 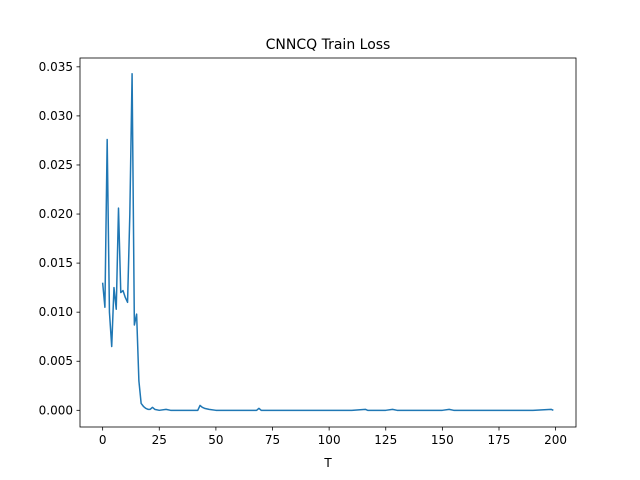 I want to click on x-tick-label: 175, so click(x=499, y=440).